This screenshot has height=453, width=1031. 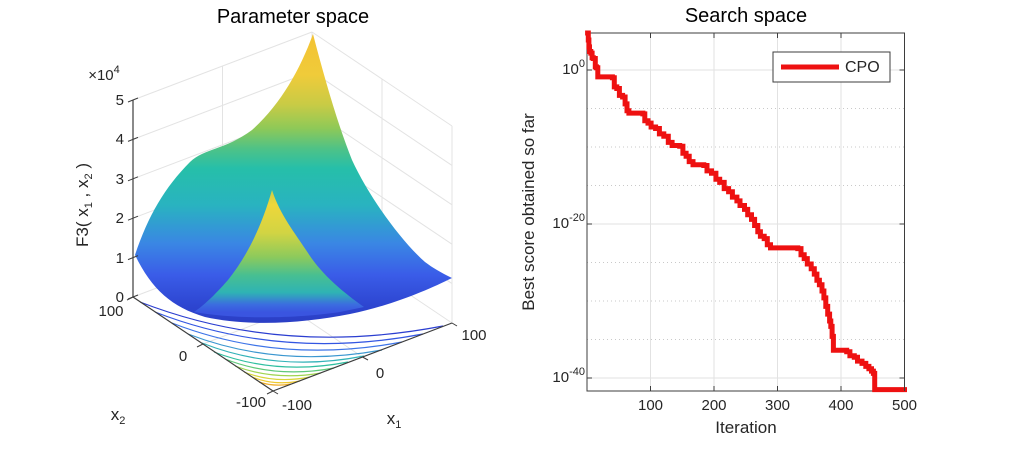 I want to click on x-tick-labels: 100 200 300 400 500, so click(x=777, y=405).